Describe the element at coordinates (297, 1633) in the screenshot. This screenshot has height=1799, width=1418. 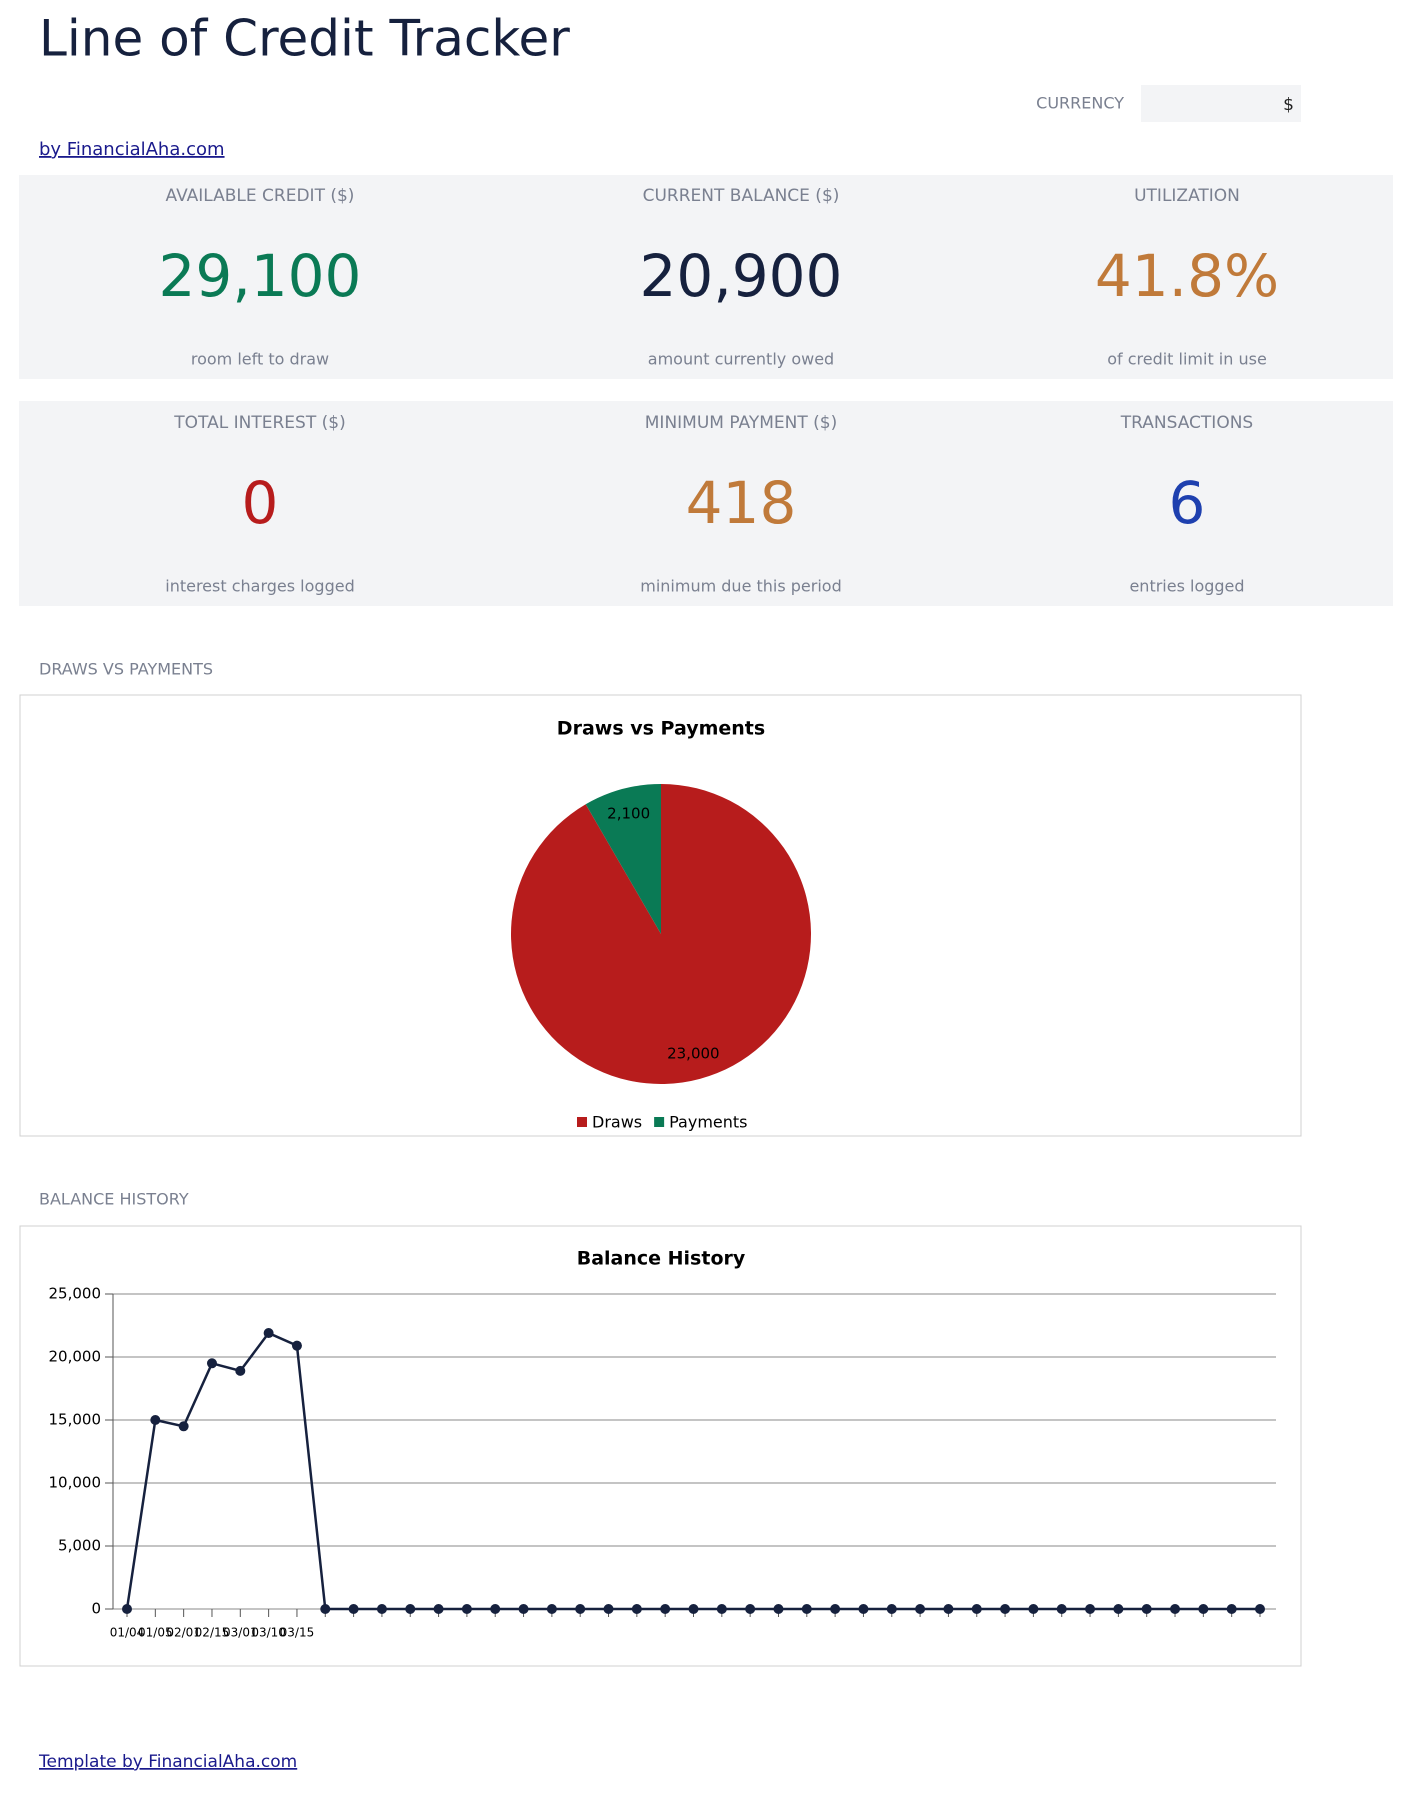
I see `x-tick-label: 03/15` at that location.